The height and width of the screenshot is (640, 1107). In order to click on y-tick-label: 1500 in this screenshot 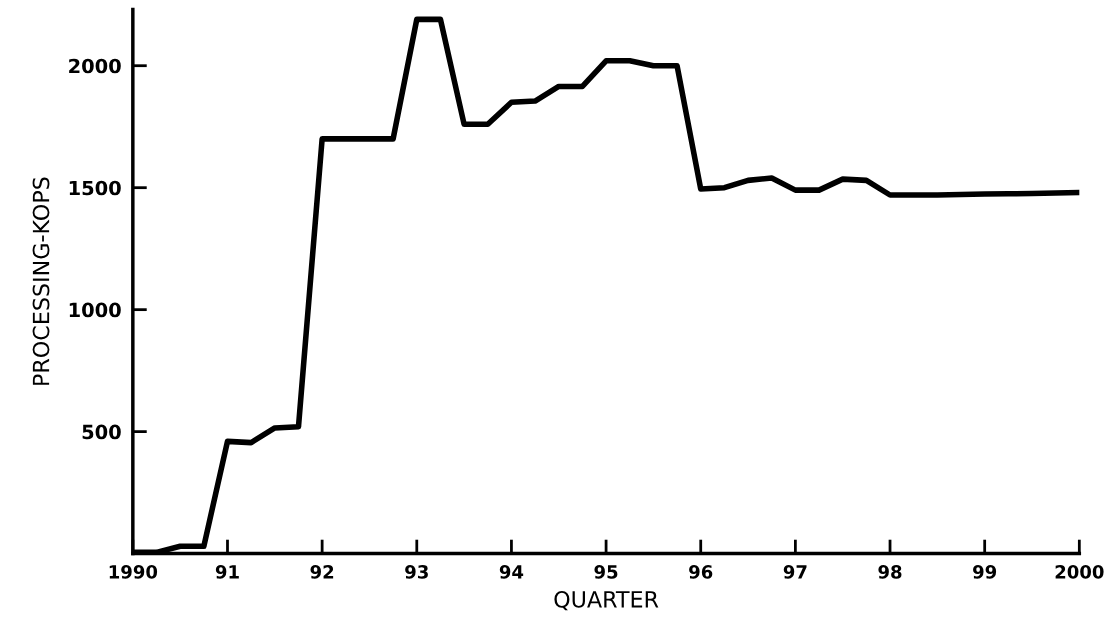, I will do `click(95, 188)`.